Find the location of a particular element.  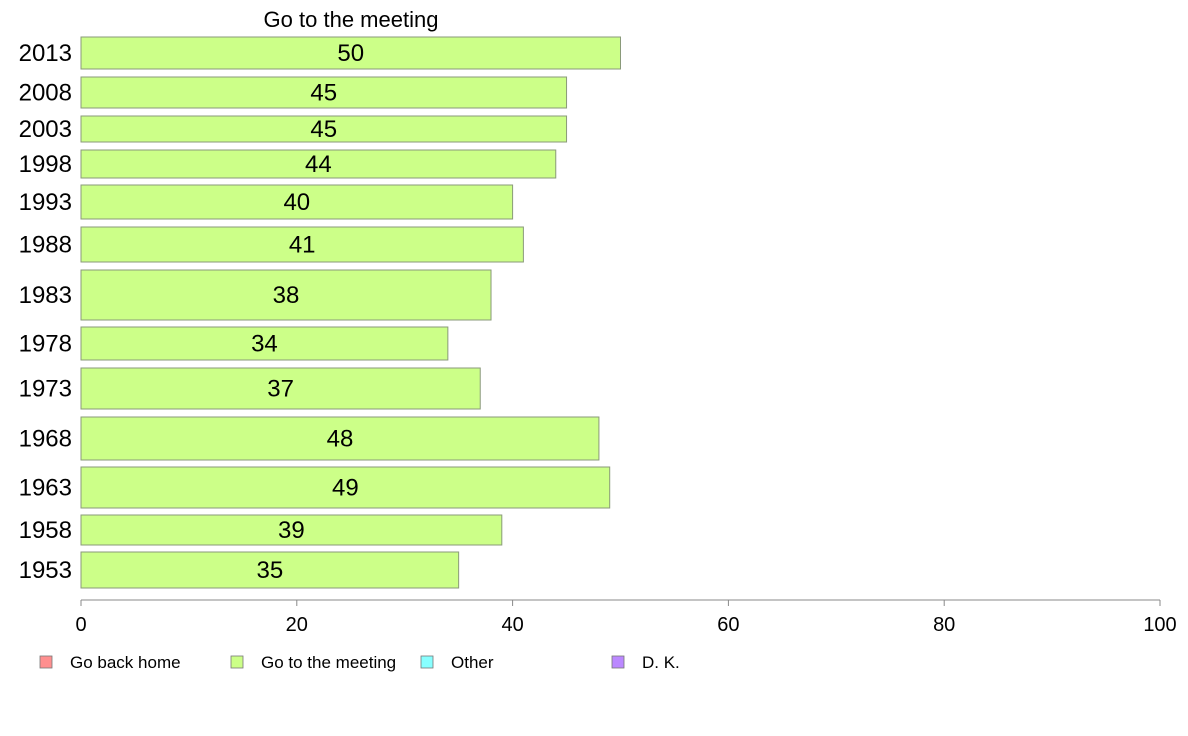

bar-value-label: 49 is located at coordinates (345, 488).